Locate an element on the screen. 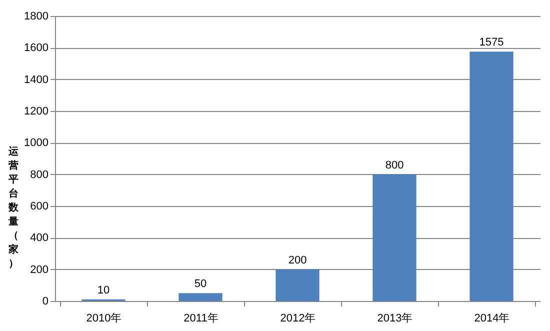 The image size is (550, 331). x-tick-label: 2010年 is located at coordinates (104, 318).